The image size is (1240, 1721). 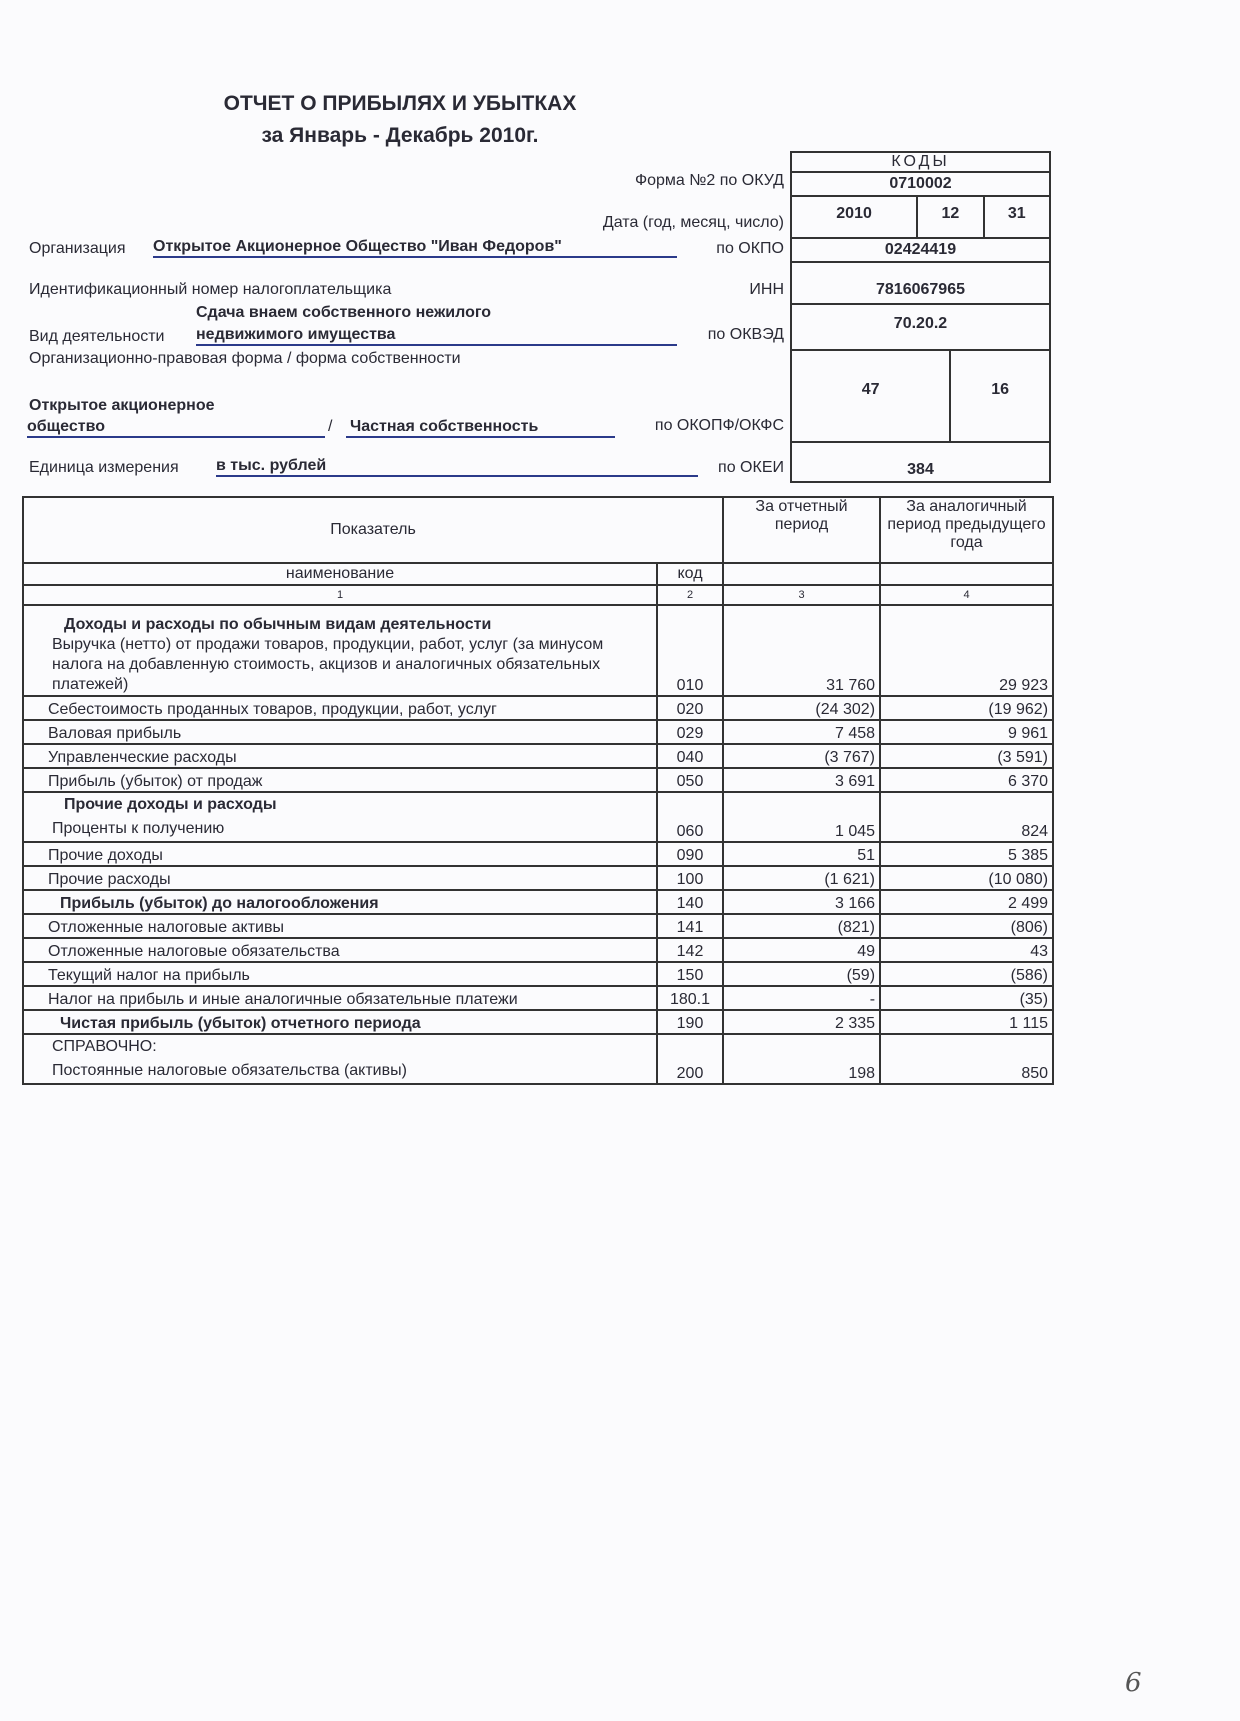 I want to click on section-heading: Прочие доходы и расходы, so click(x=170, y=804).